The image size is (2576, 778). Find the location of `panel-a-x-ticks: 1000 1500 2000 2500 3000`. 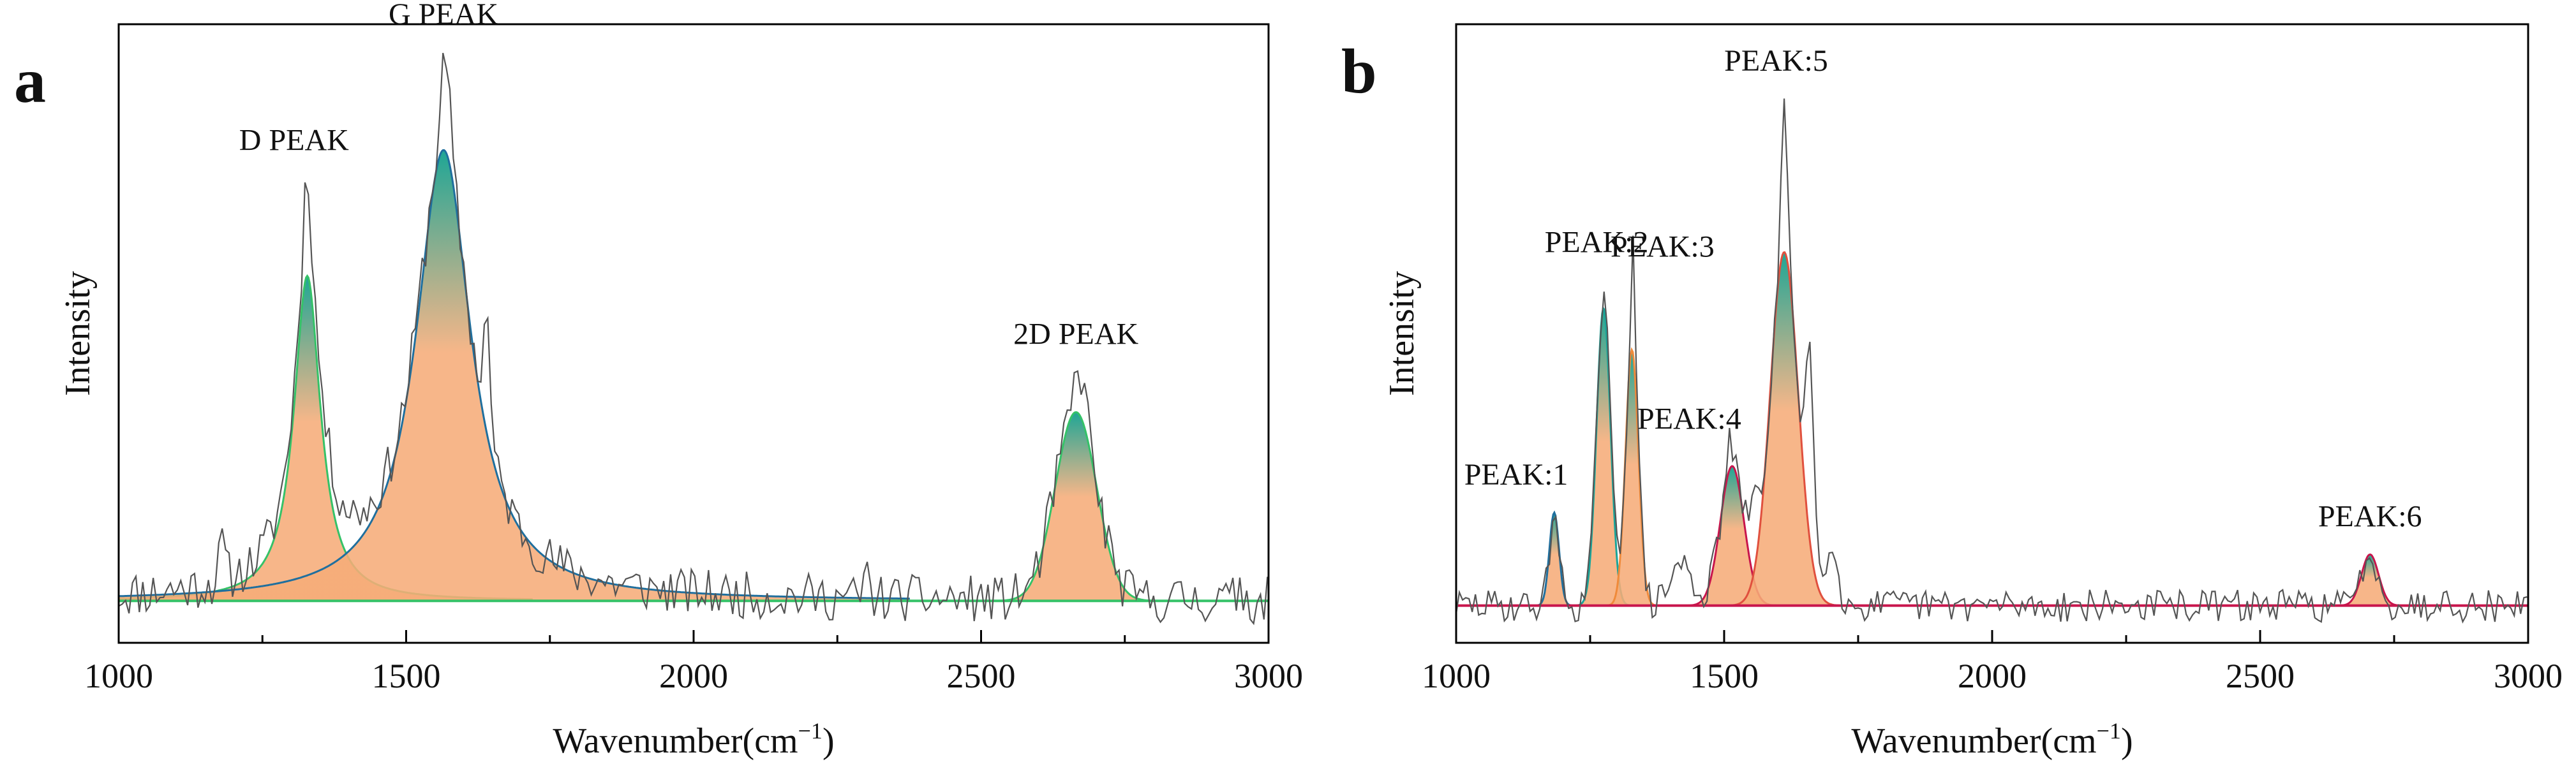

panel-a-x-ticks: 1000 1500 2000 2500 3000 is located at coordinates (693, 662).